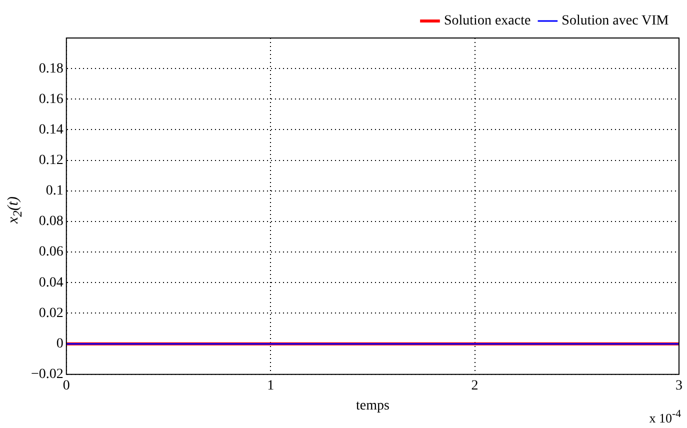  What do you see at coordinates (51, 68) in the screenshot?
I see `y-tick-label: 0.18` at bounding box center [51, 68].